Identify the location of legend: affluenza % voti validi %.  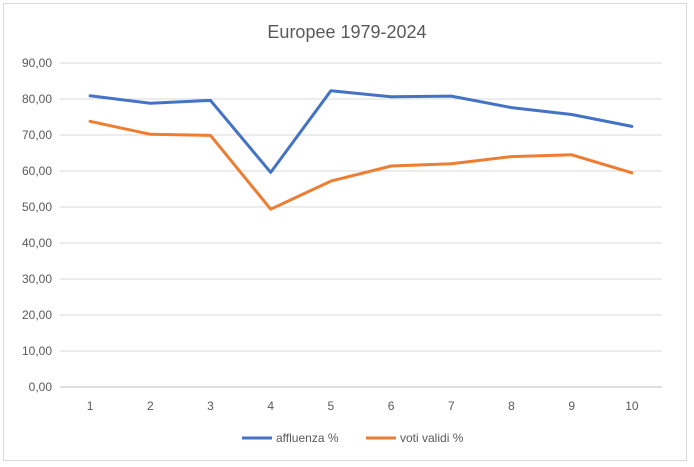
(353, 438).